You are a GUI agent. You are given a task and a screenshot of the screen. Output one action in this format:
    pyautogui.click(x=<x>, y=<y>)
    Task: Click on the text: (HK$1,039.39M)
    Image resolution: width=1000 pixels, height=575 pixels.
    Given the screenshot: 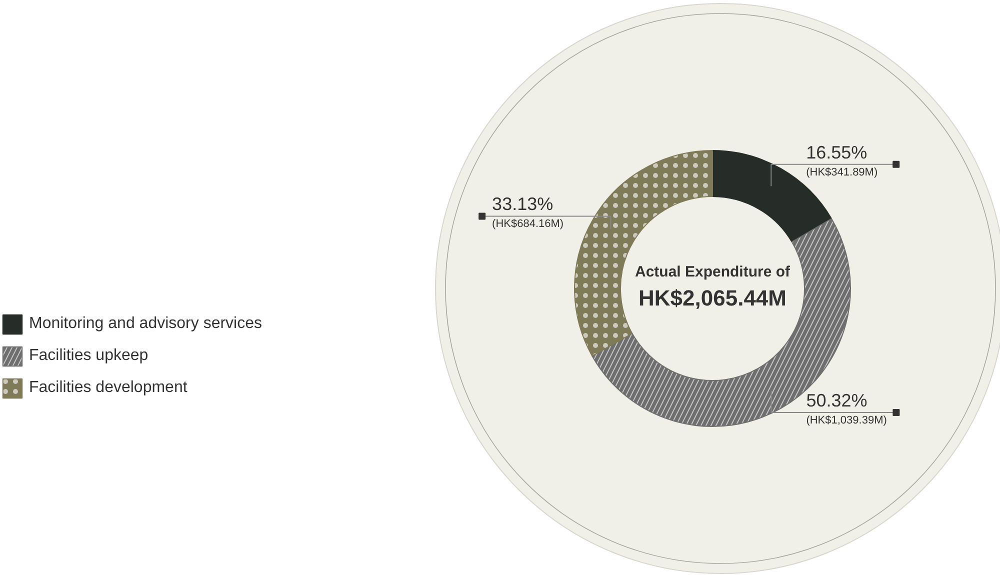 What is the action you would take?
    pyautogui.click(x=846, y=420)
    